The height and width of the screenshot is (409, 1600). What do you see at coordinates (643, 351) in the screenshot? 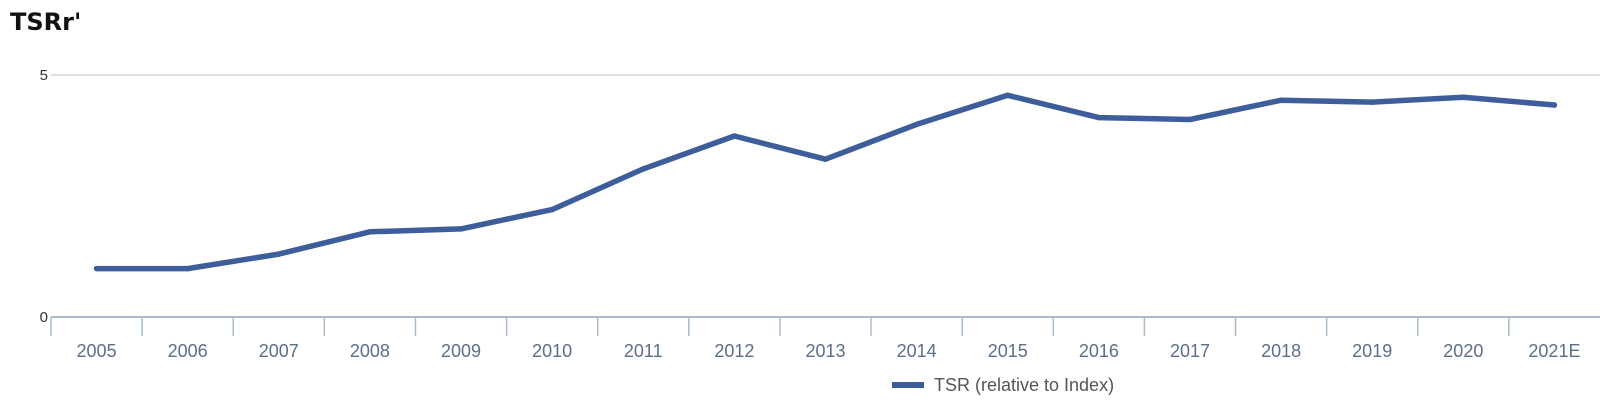
I see `x-tick-label: 2011` at bounding box center [643, 351].